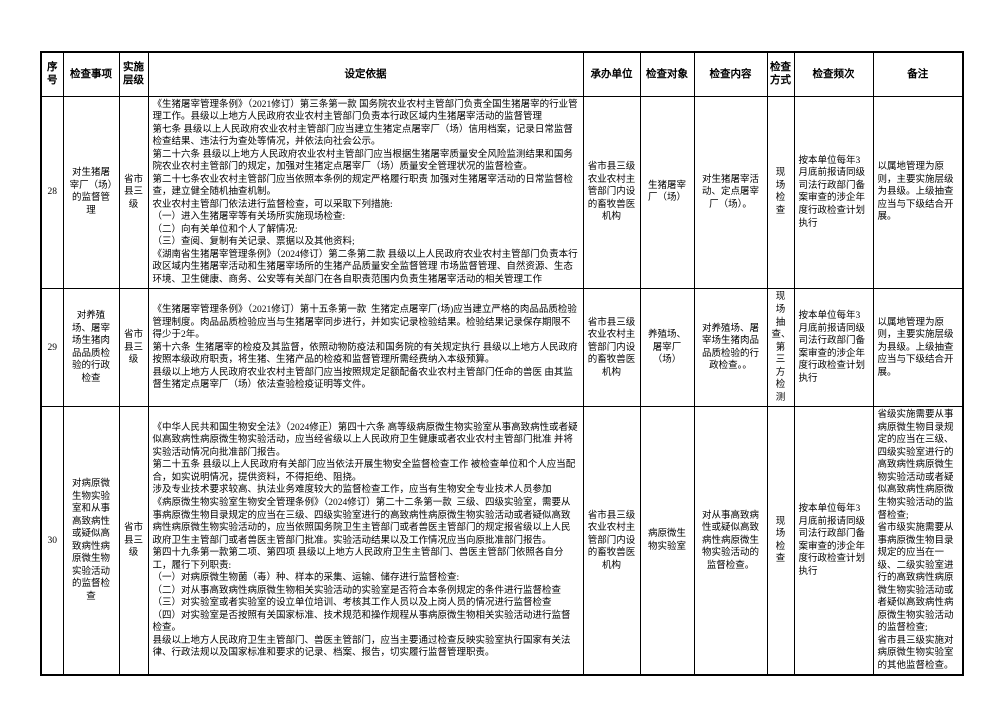  Describe the element at coordinates (730, 541) in the screenshot. I see `cell-content: 对从事高致病性或疑似高致病性病原微生物实验活动的监督检查。` at that location.